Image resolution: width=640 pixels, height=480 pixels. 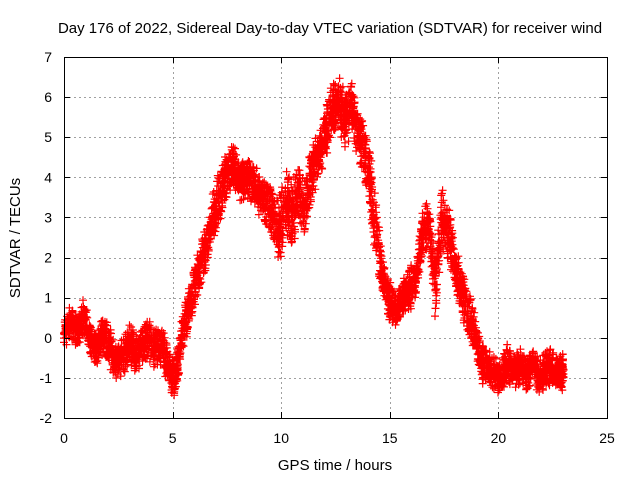 What do you see at coordinates (46, 418) in the screenshot?
I see `y-tick-label: -2` at bounding box center [46, 418].